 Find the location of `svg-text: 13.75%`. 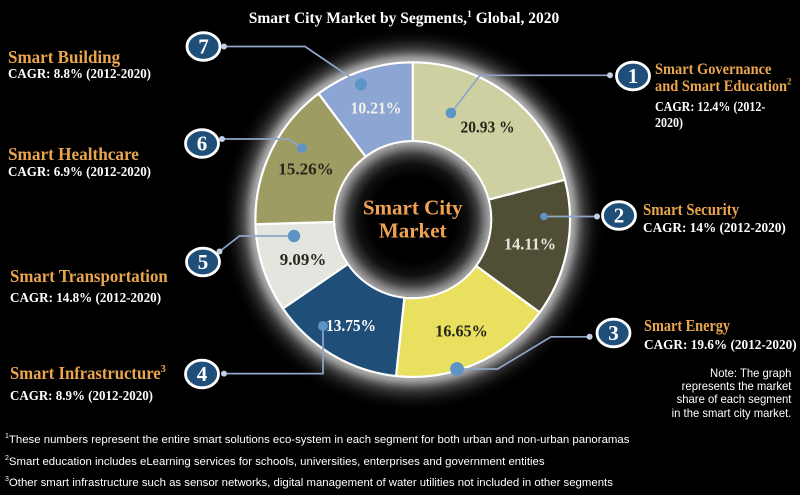

svg-text: 13.75% is located at coordinates (351, 325).